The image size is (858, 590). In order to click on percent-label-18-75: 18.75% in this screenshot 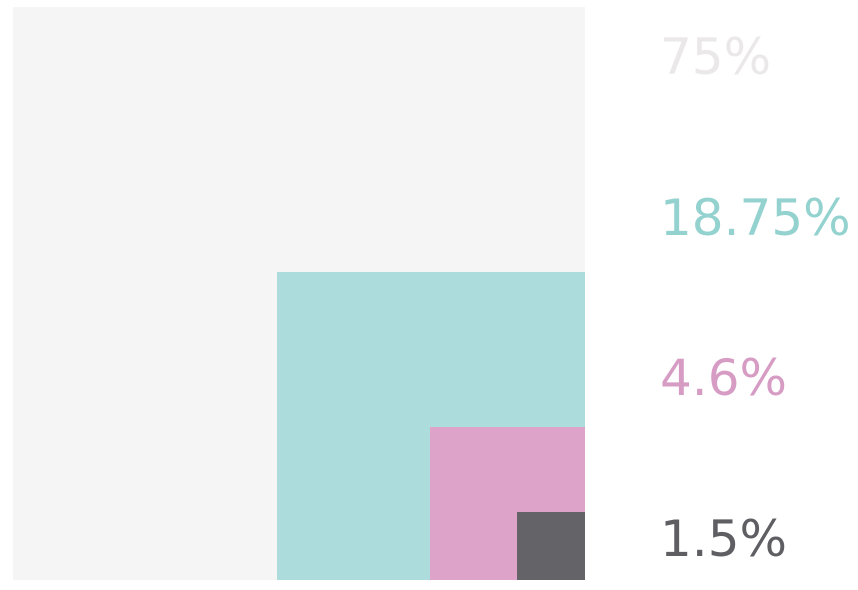, I will do `click(755, 218)`.